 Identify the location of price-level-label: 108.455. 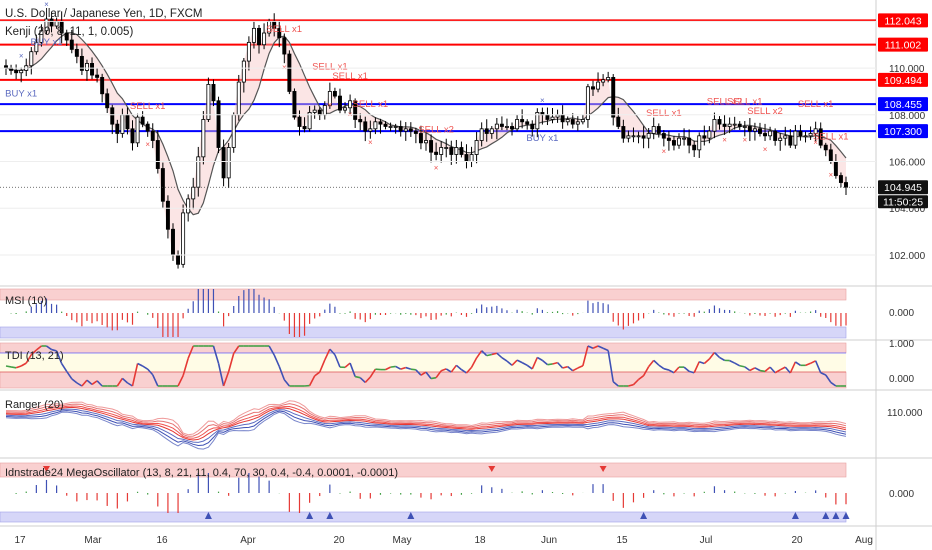
(903, 105).